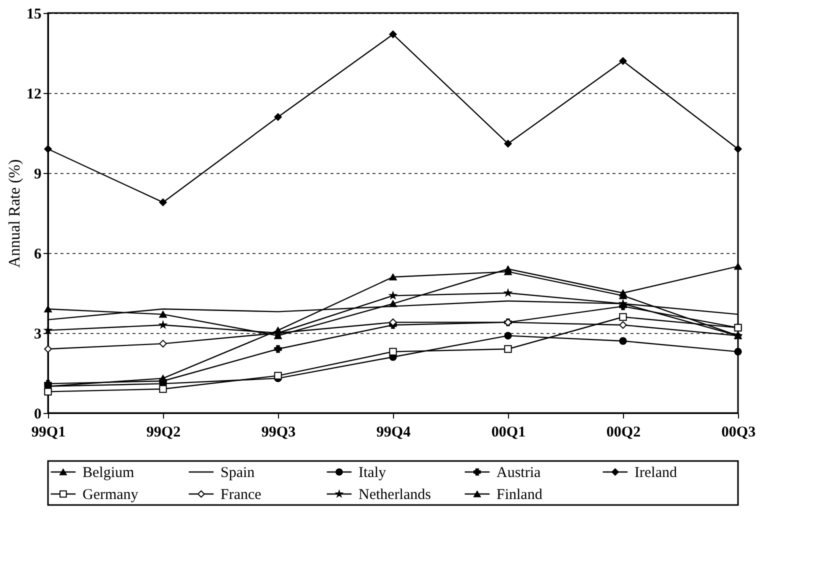  Describe the element at coordinates (519, 495) in the screenshot. I see `legend-label: Finland` at that location.